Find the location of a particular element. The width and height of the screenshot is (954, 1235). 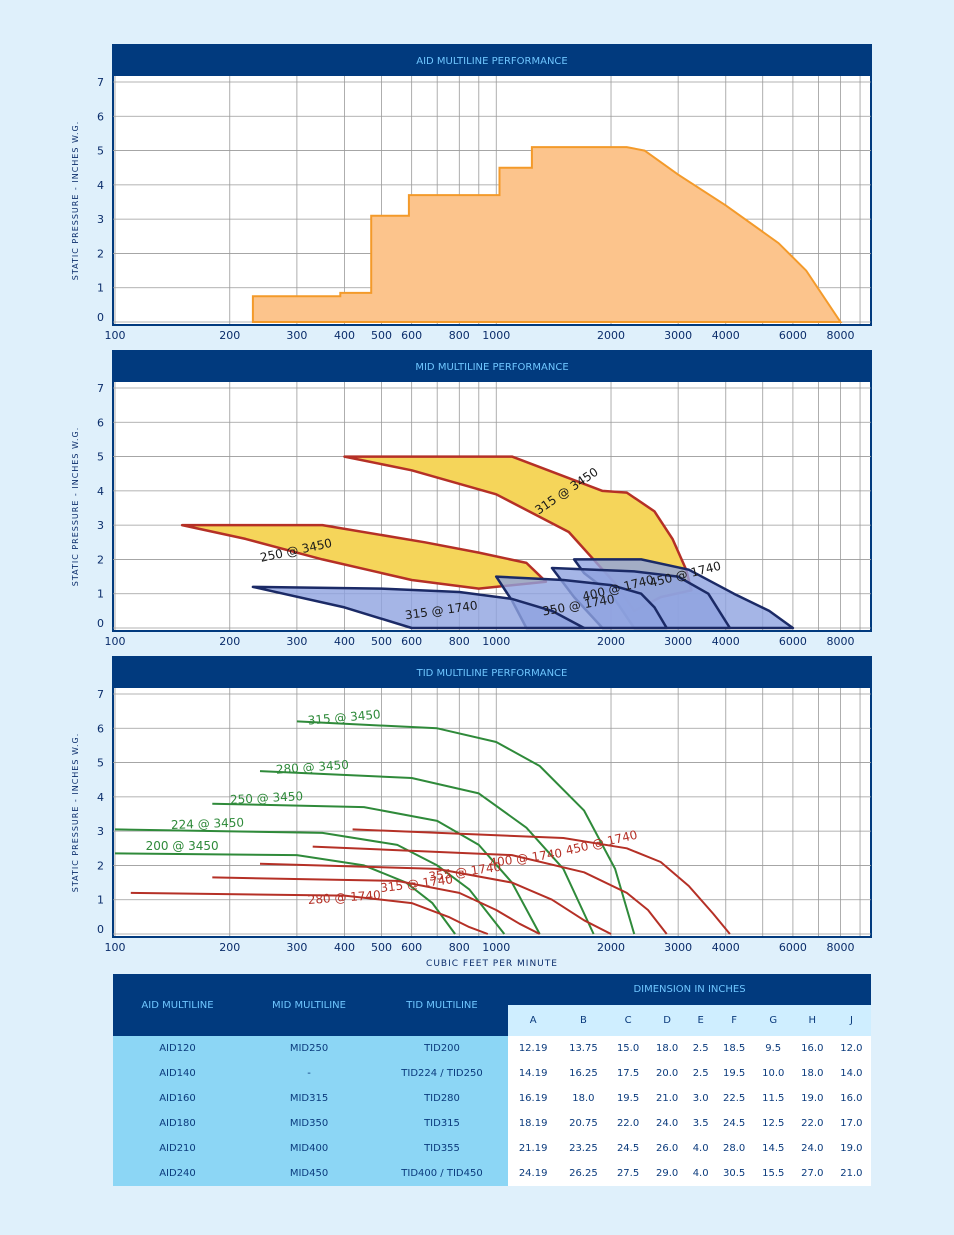

dim-cell: 19.5 is located at coordinates (734, 1073).